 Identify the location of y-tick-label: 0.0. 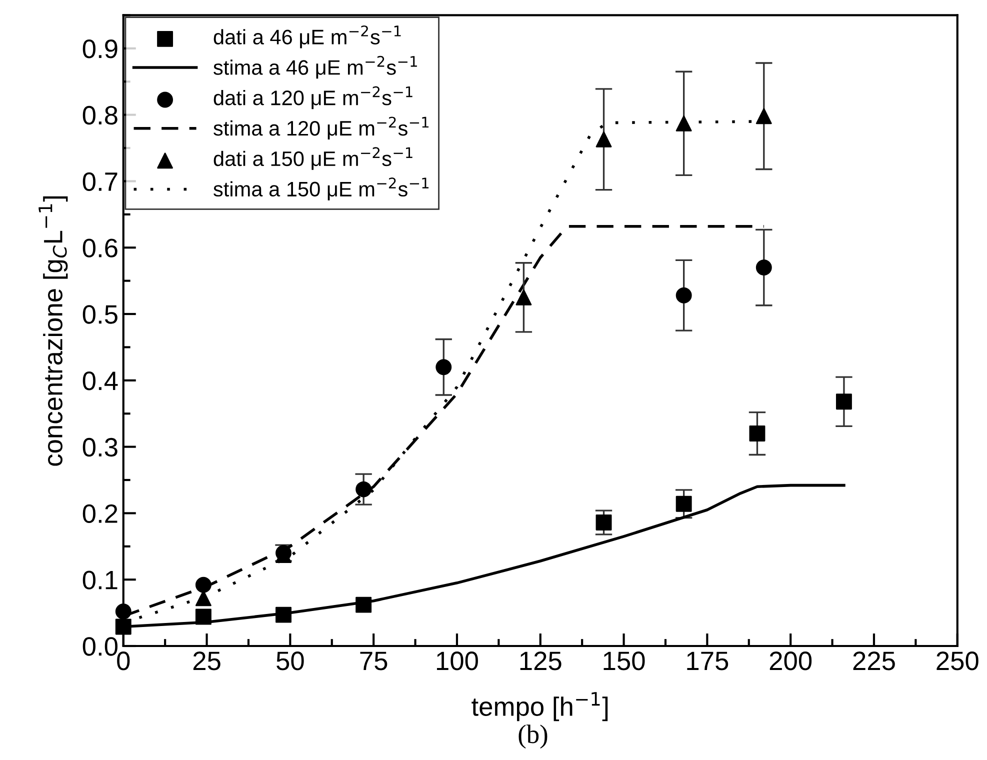
(100, 646).